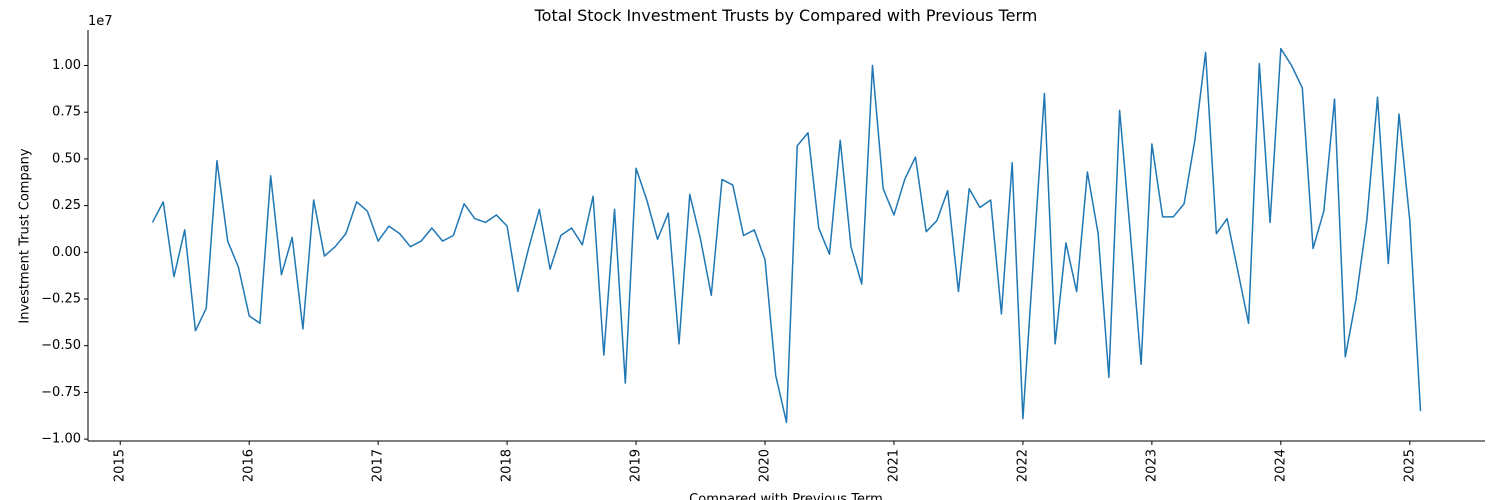  Describe the element at coordinates (249, 465) in the screenshot. I see `x-tick-label: 2016` at that location.